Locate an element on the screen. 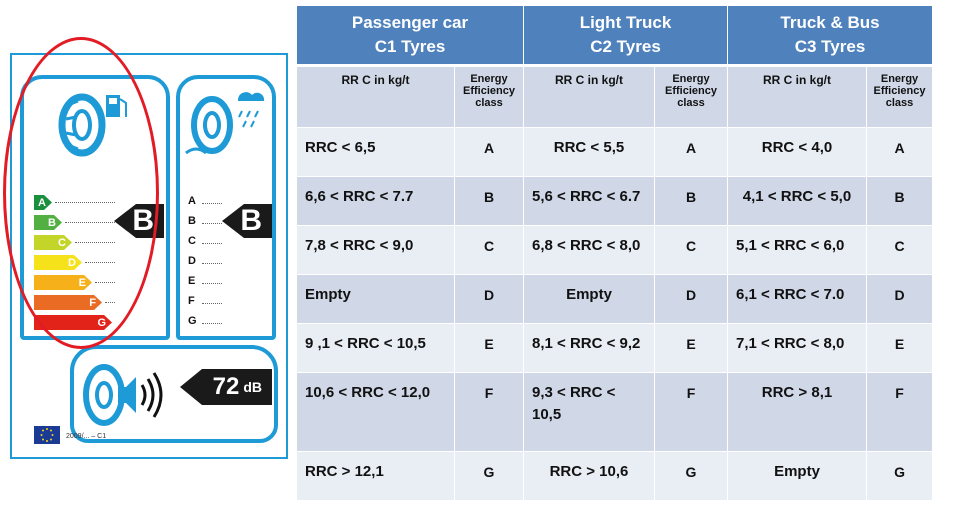  fuel-grade-row: B is located at coordinates (74, 222).